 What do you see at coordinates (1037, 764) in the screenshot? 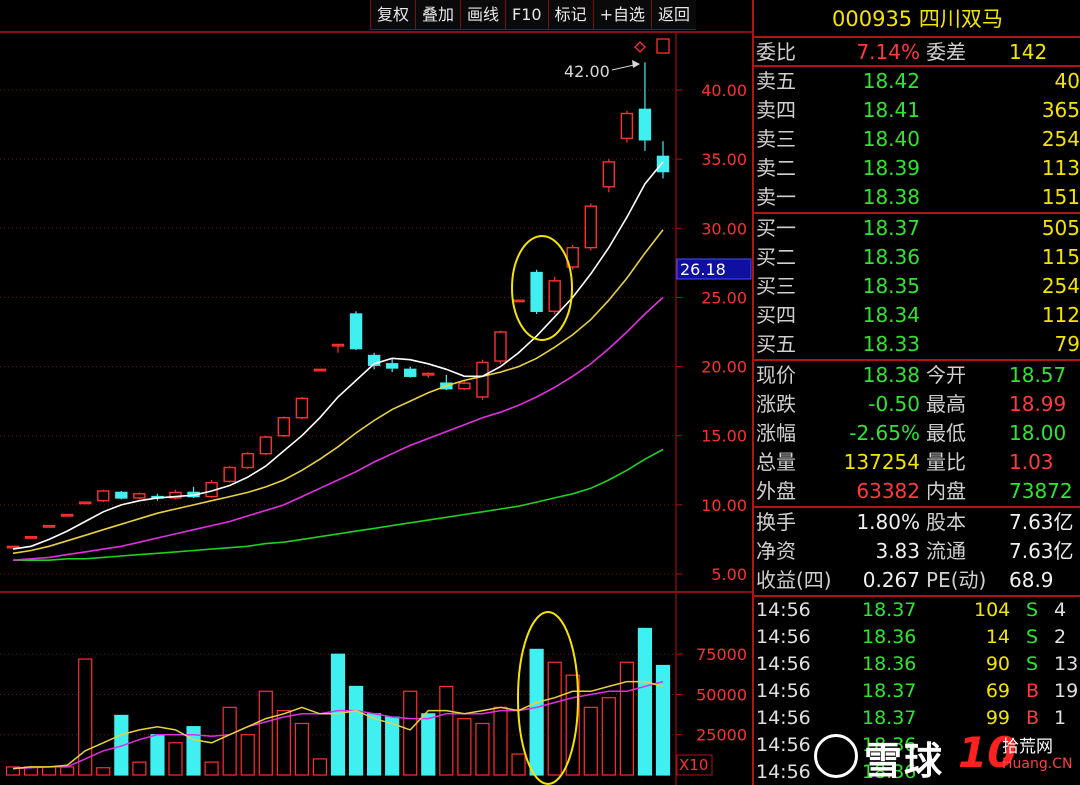
I see `watermark-domain: Huang.CN` at bounding box center [1037, 764].